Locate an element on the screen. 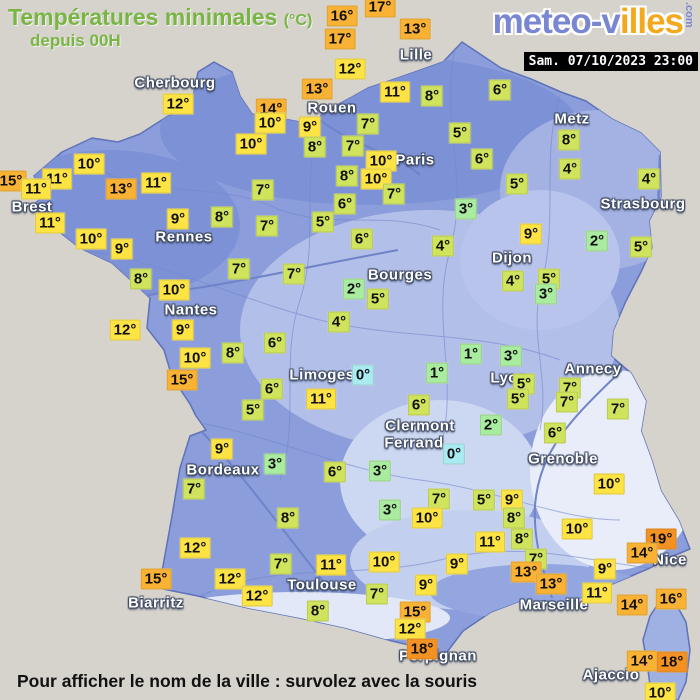 The image size is (700, 700). meteo-villes-logo: meteo-villes.com is located at coordinates (594, 22).